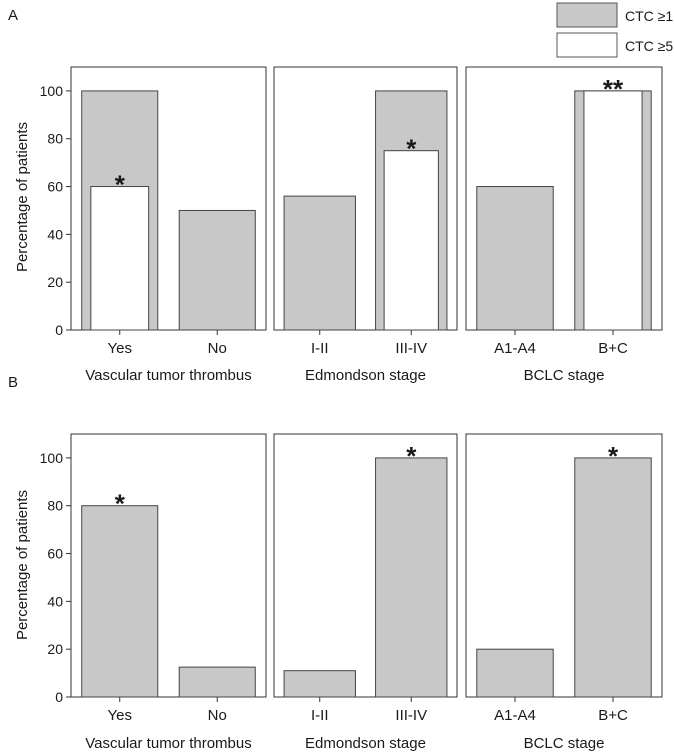 This screenshot has height=754, width=674. I want to click on group-2: A1-A4 B+C ** BCLC stage, so click(564, 225).